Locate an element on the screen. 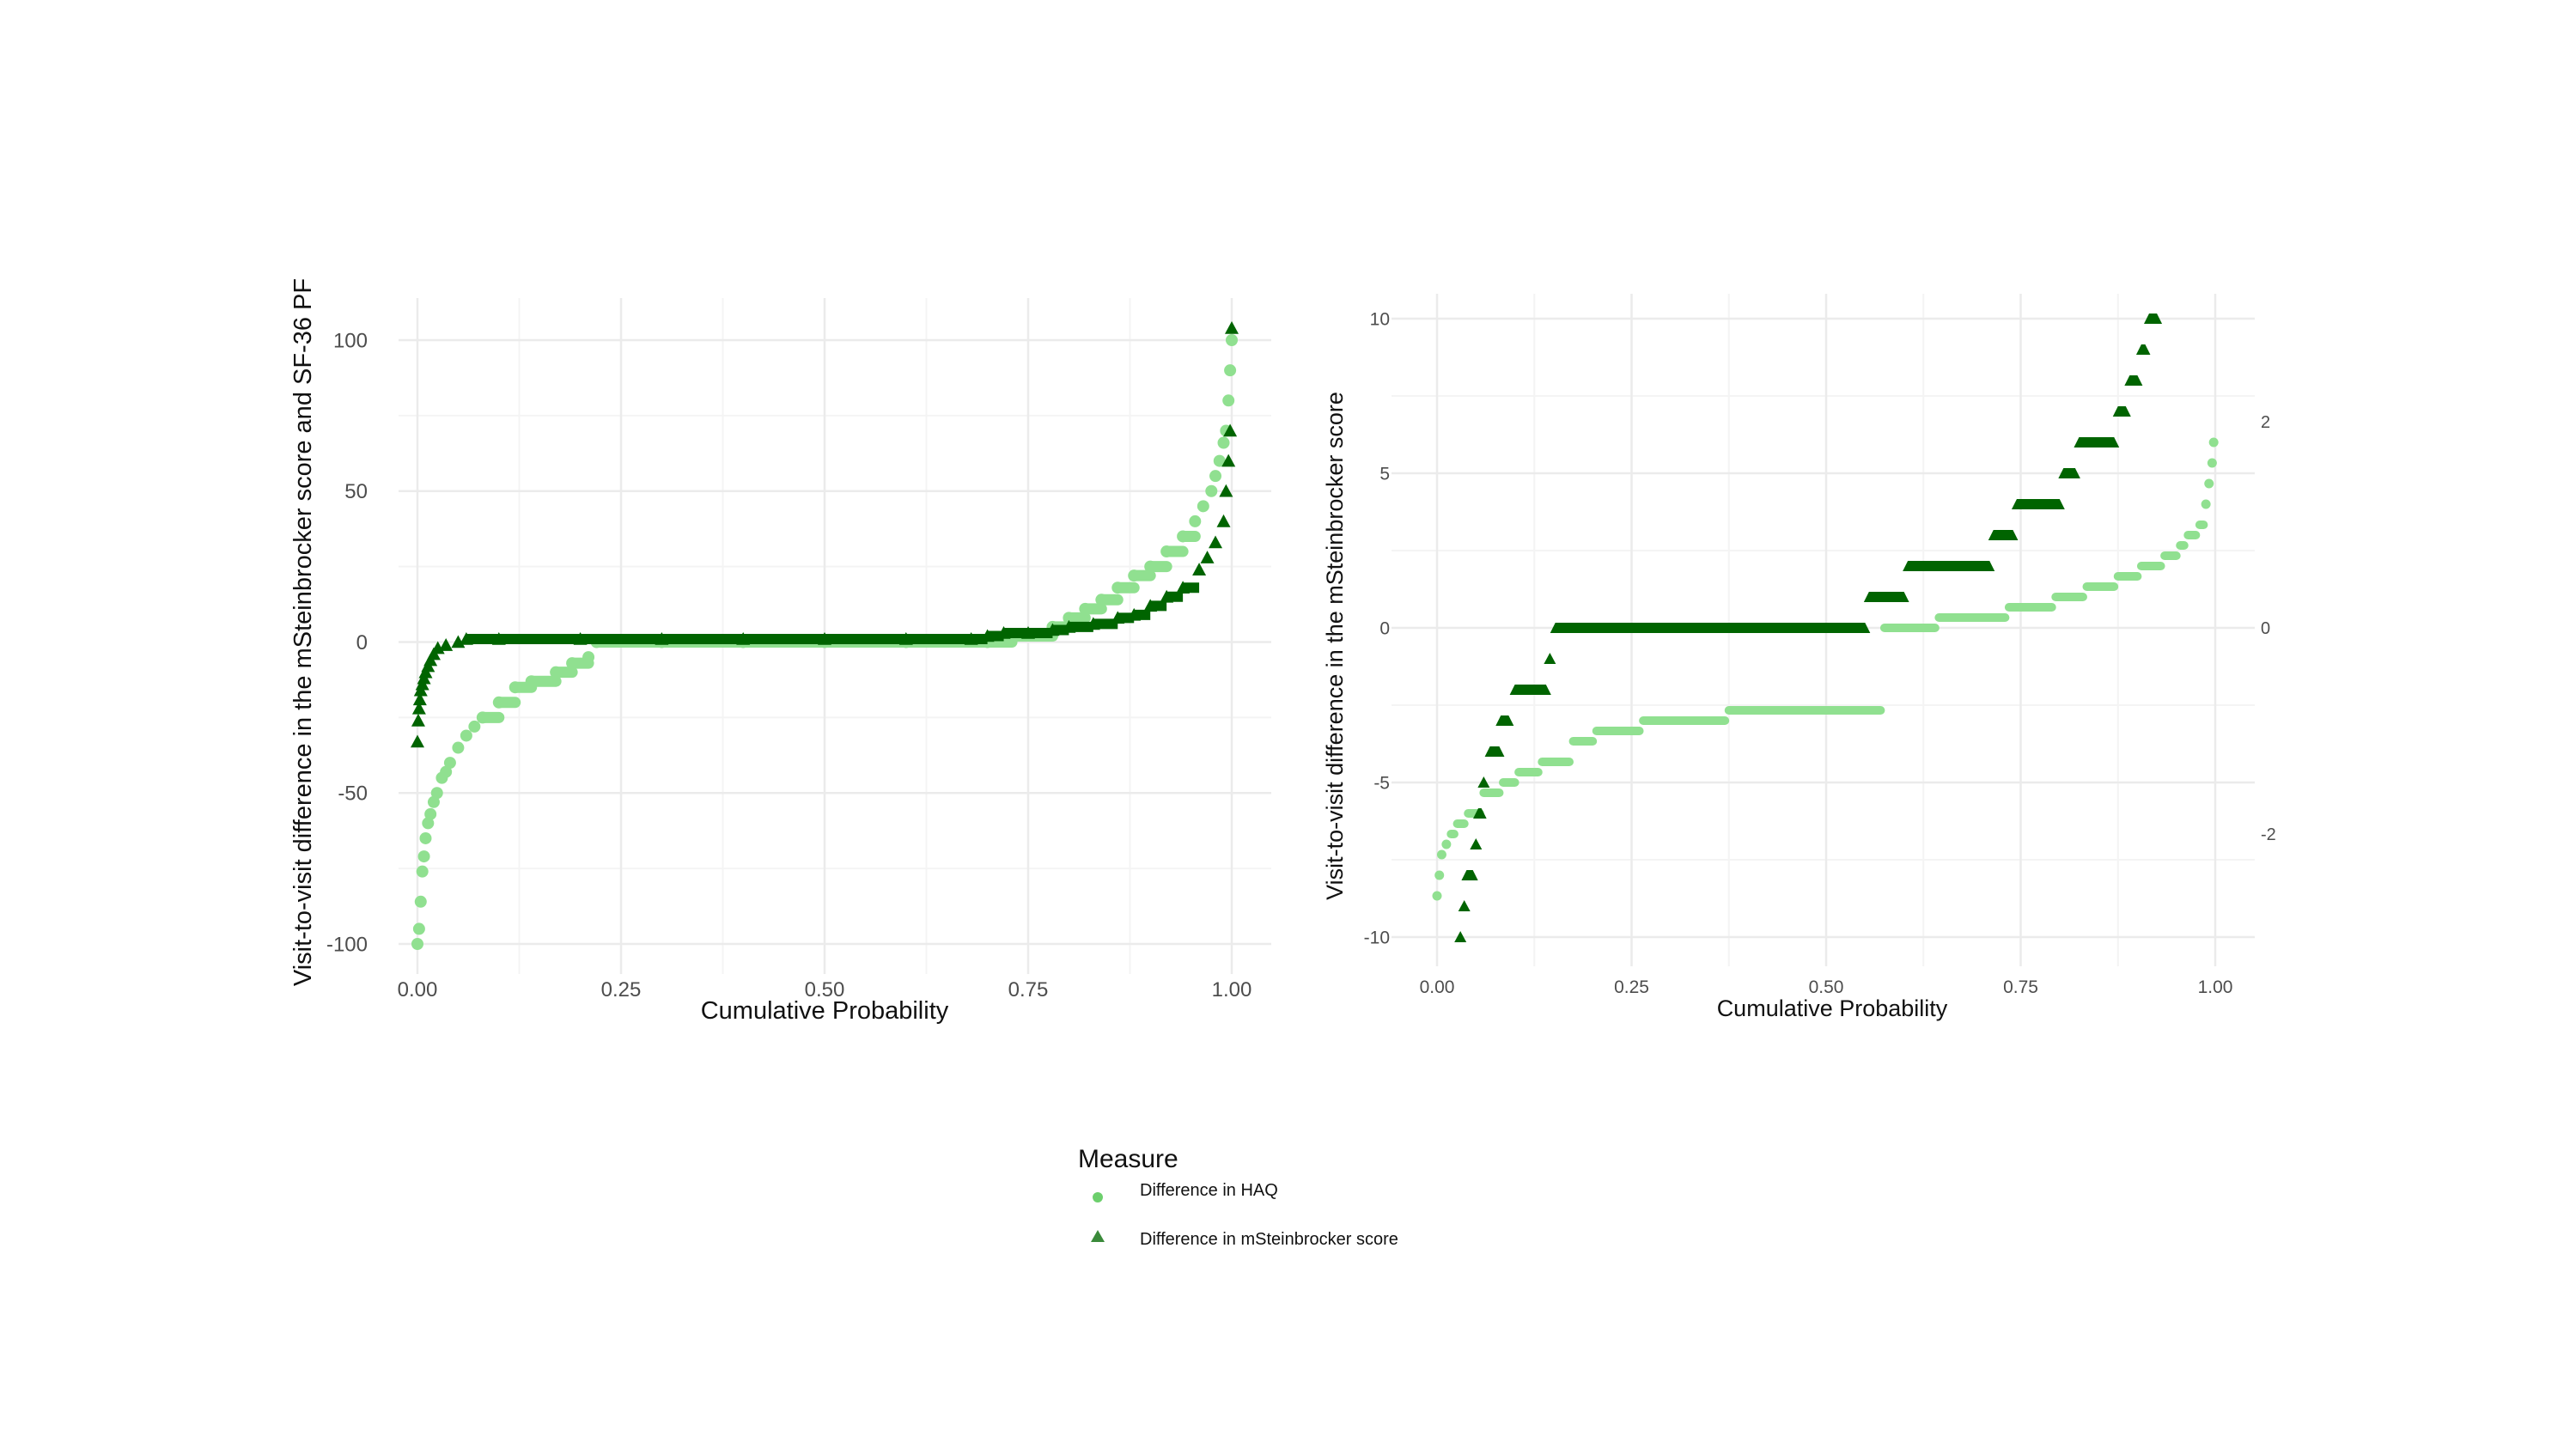  right-x-axis-title: Cumulative Probability is located at coordinates (1832, 1008).